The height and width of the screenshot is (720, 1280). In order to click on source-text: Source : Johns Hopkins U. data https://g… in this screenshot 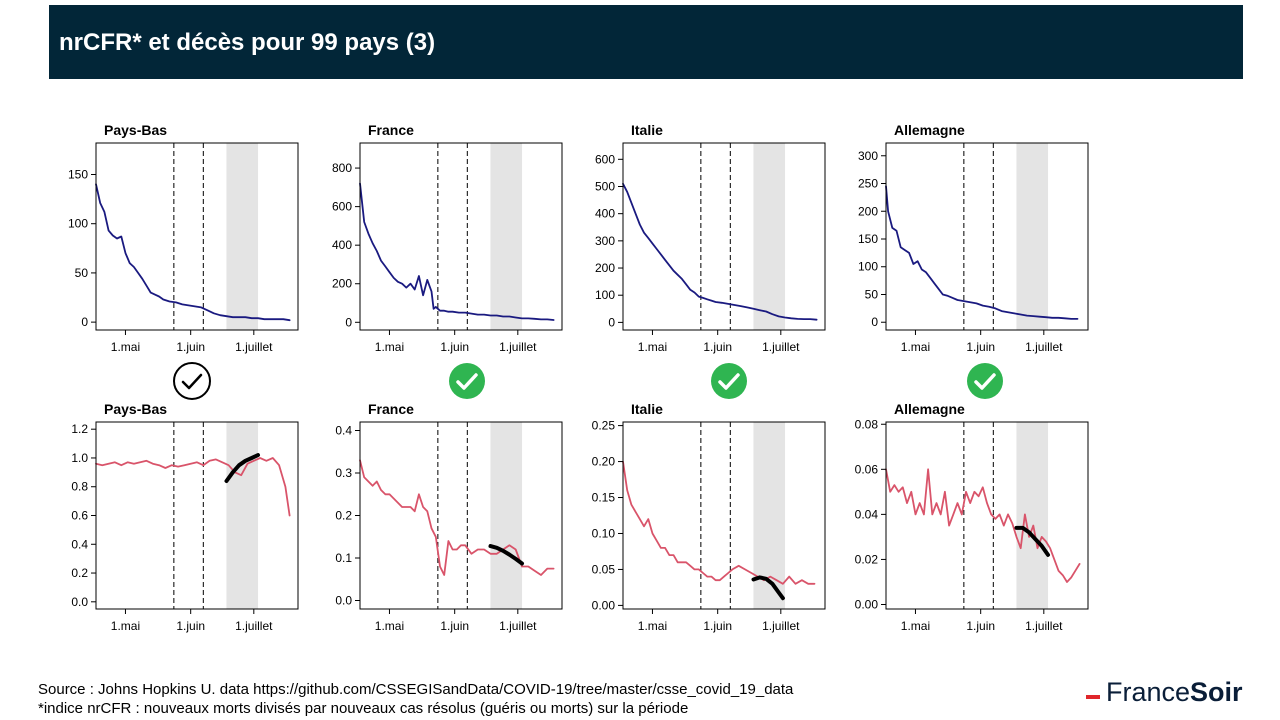, I will do `click(416, 689)`.